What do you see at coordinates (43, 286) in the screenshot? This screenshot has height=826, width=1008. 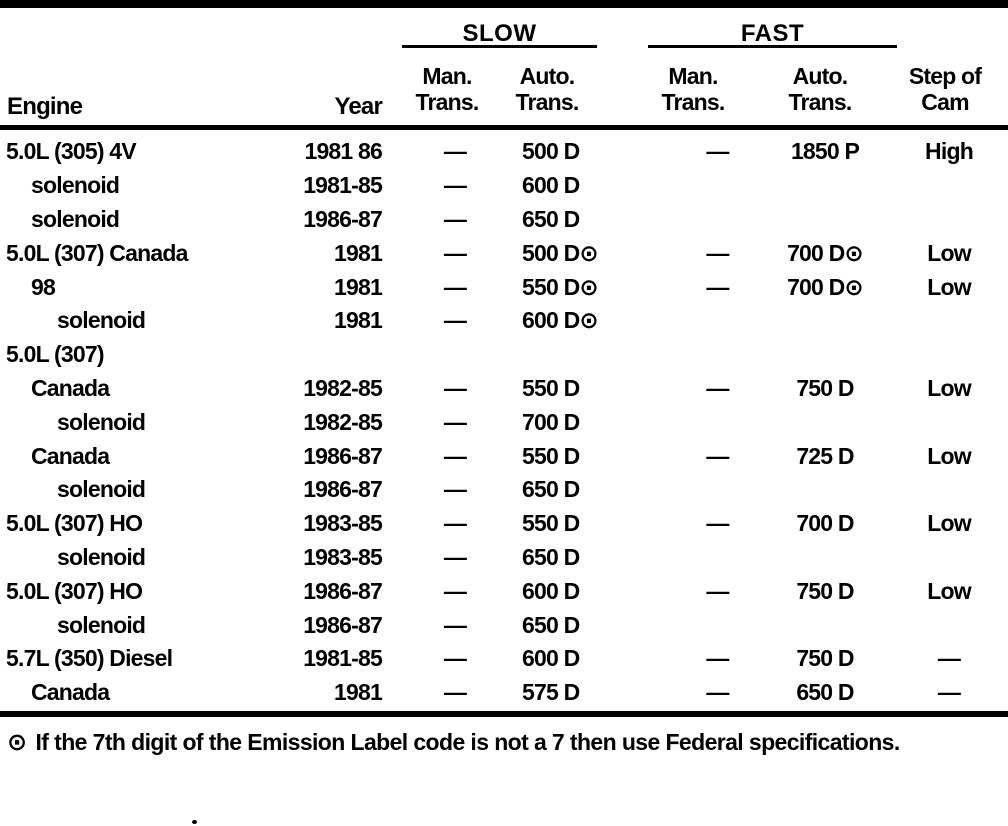 I see `engine-cell: 98` at bounding box center [43, 286].